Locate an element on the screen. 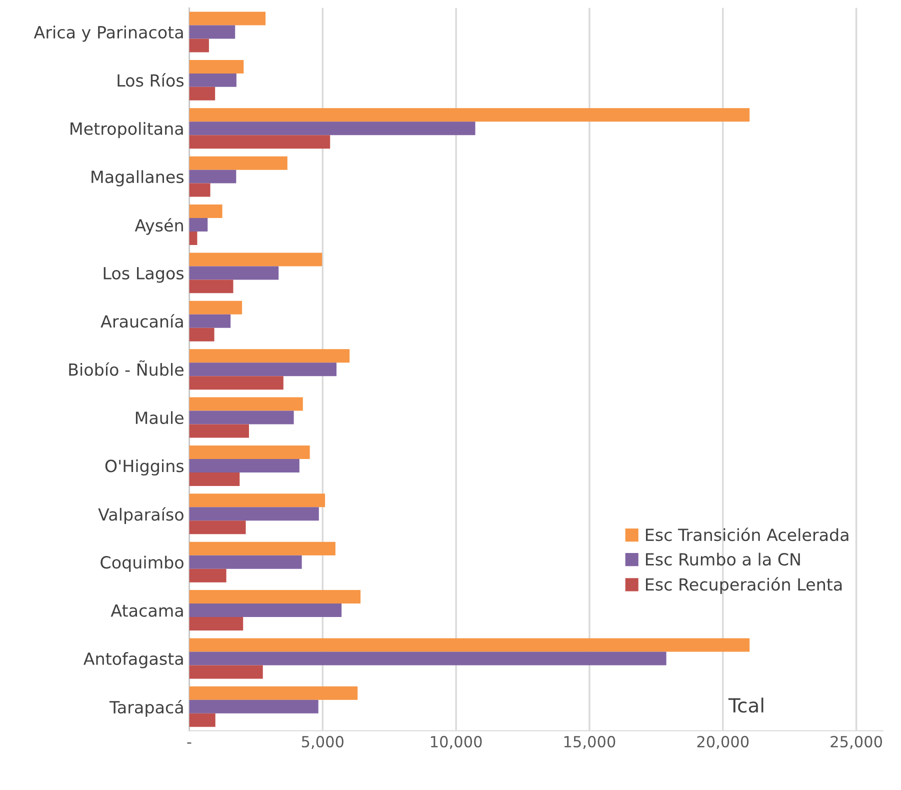 Image resolution: width=901 pixels, height=790 pixels. y-tick-label: Los Lagos is located at coordinates (144, 275).